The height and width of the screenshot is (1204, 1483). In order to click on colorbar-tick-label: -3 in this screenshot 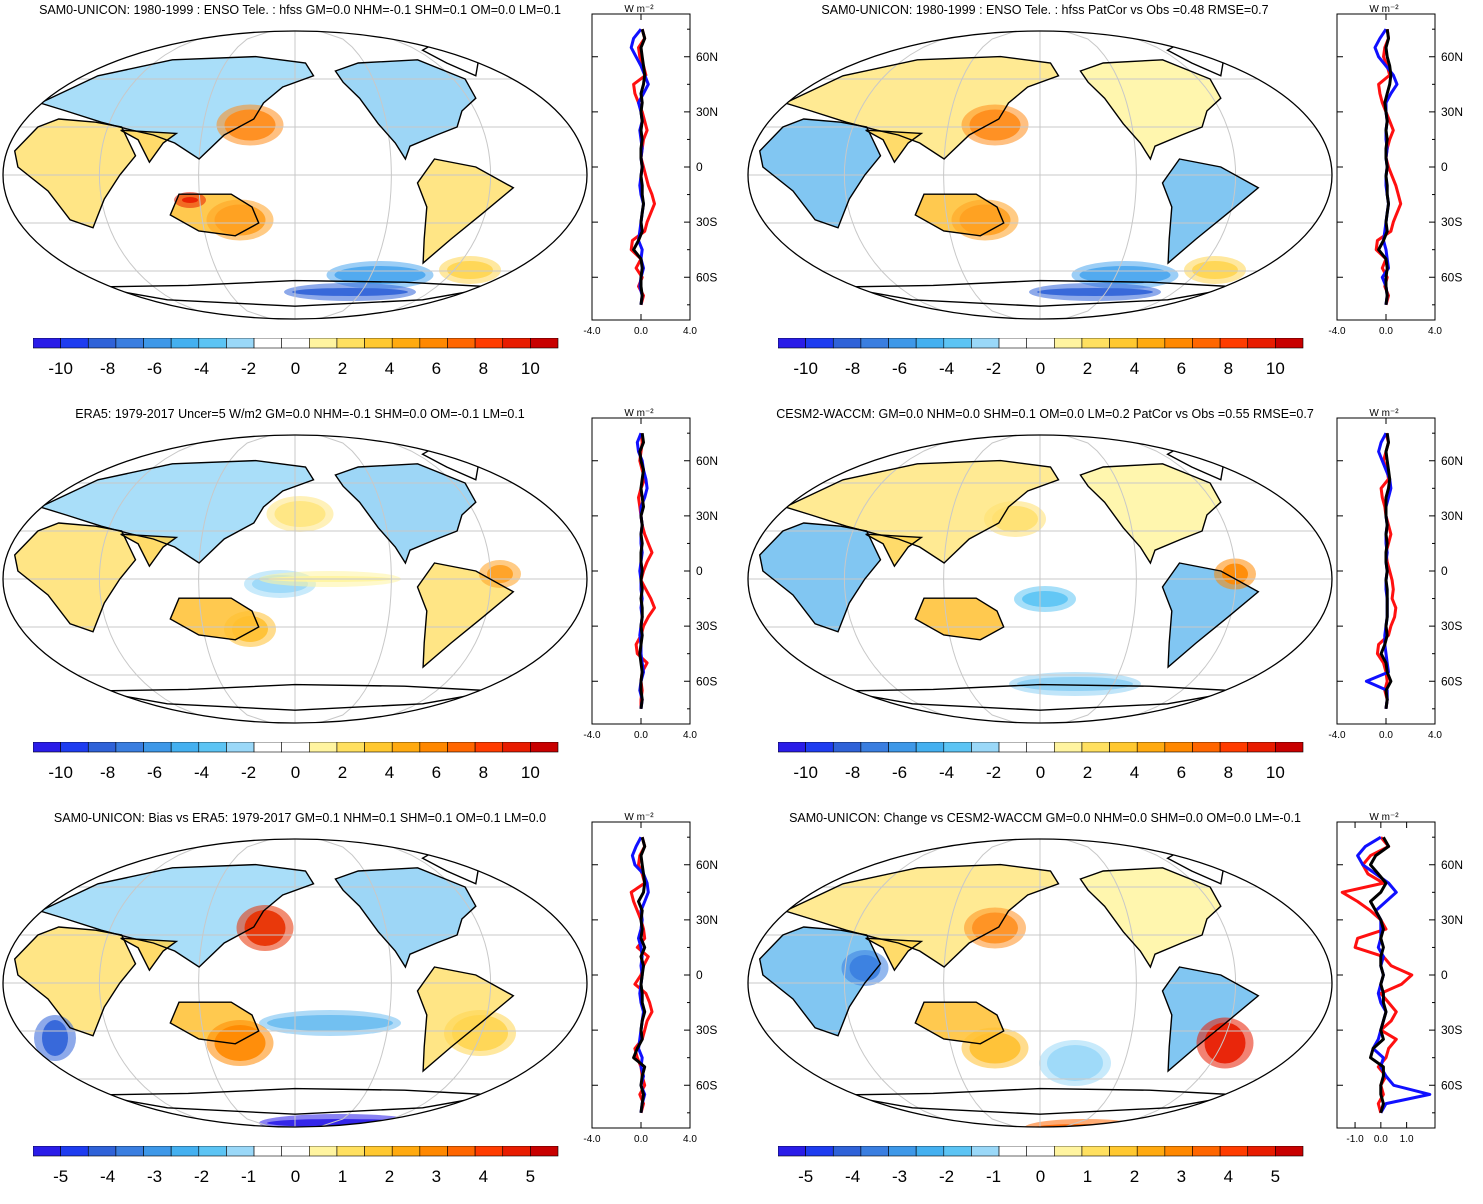, I will do `click(899, 1176)`.